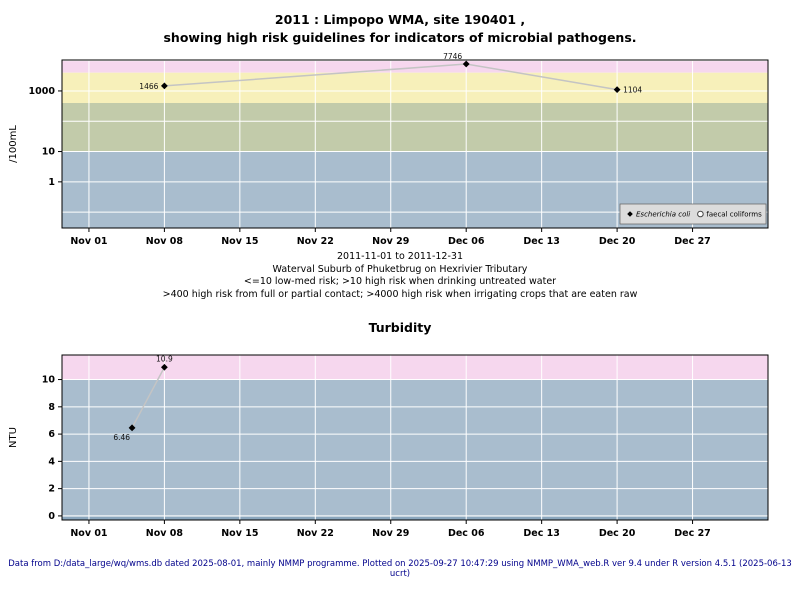  I want to click on legend: Escherichia coli faecal coliforms, so click(693, 214).